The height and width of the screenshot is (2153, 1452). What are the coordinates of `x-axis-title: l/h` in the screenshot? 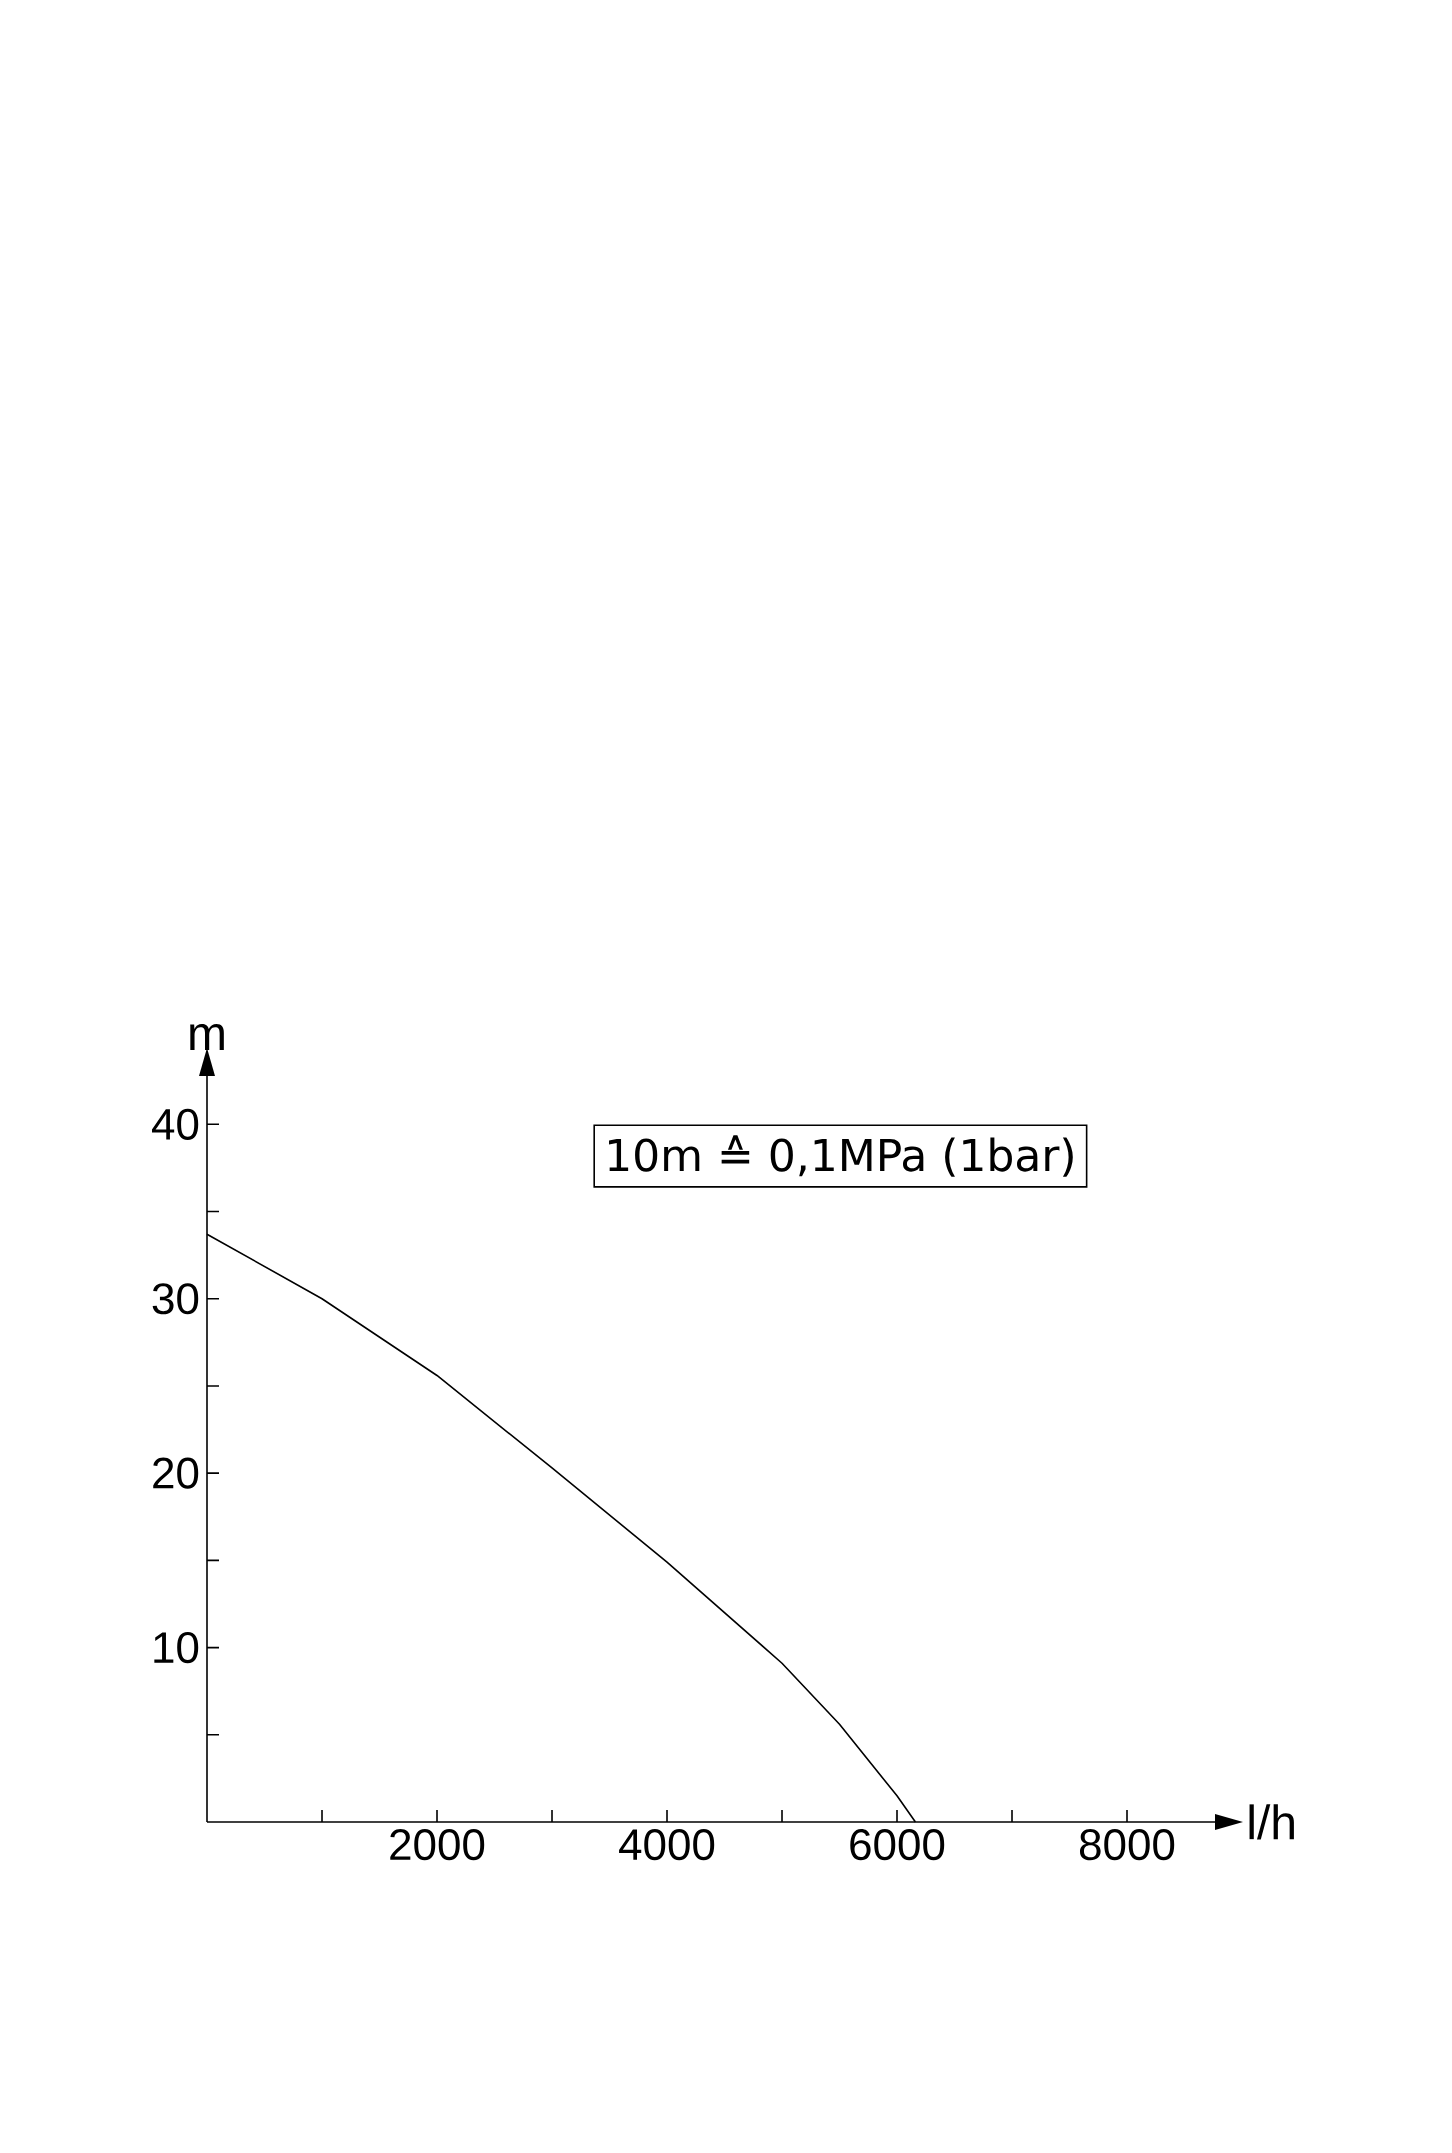 It's located at (1271, 1822).